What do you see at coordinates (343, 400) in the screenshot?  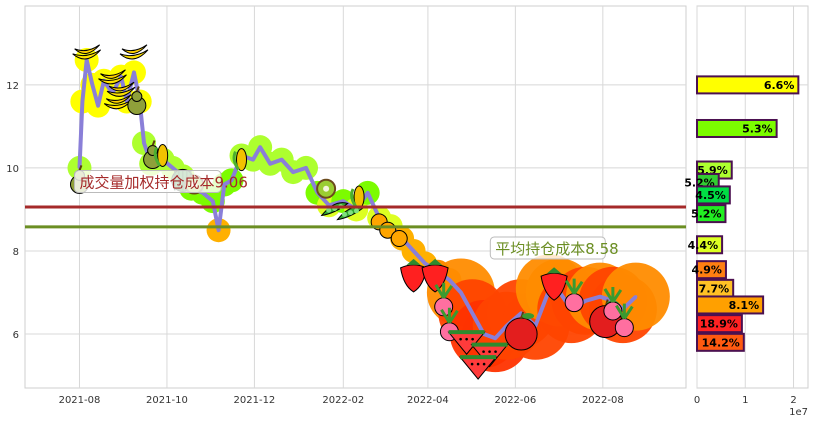 I see `x-tick-label: 2022-02` at bounding box center [343, 400].